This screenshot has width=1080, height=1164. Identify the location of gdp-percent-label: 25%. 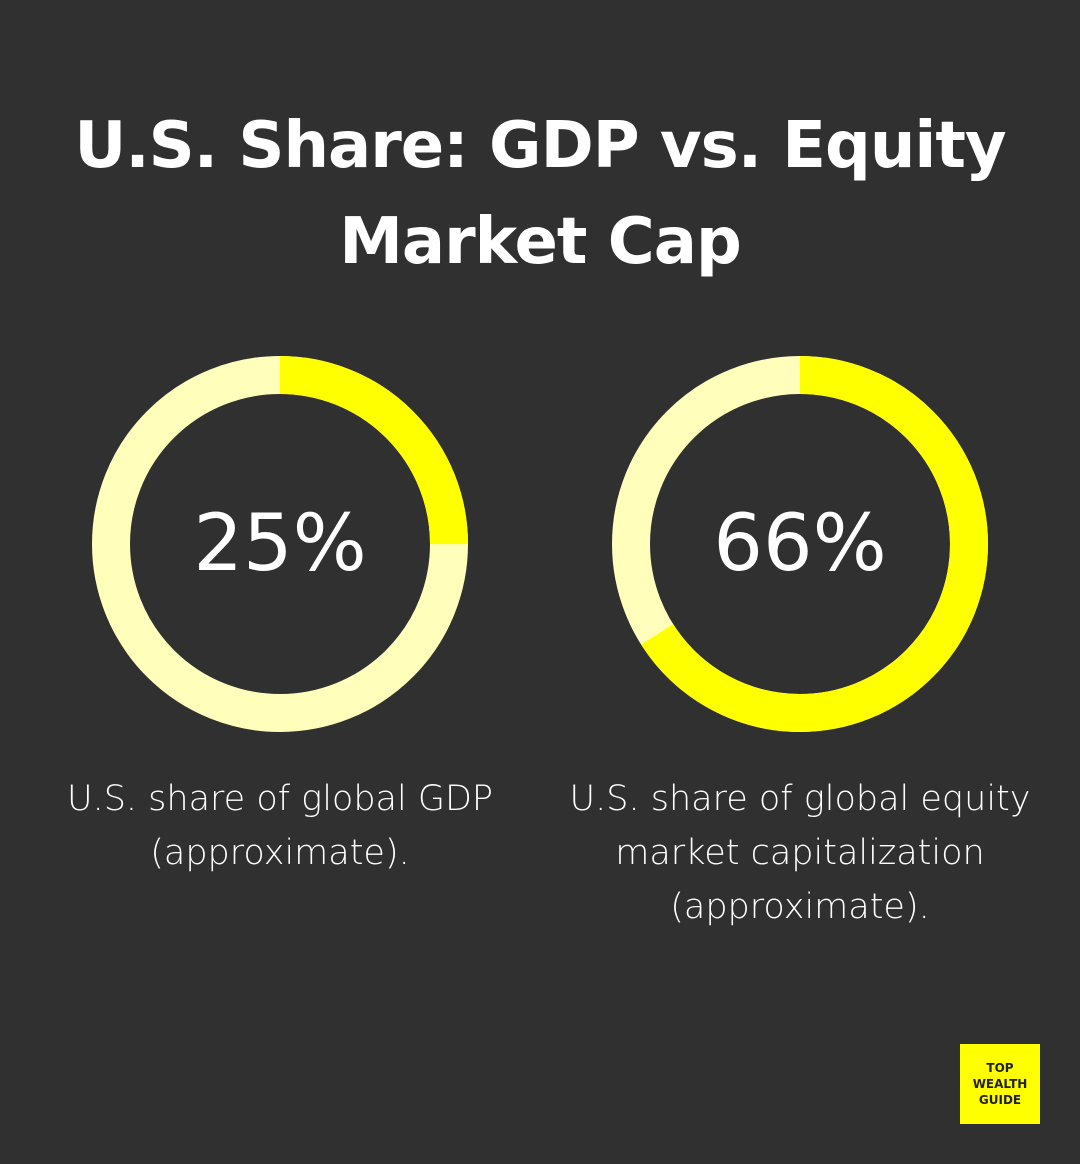
(280, 544).